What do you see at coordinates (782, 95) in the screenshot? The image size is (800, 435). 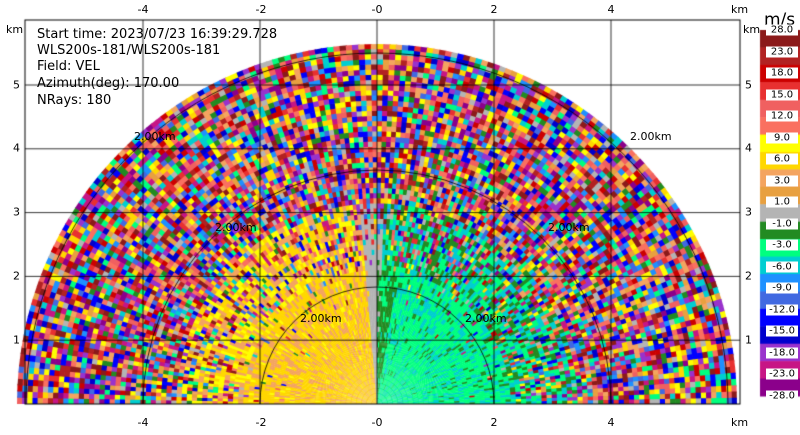 I see `colorbar-tick-label: 15.0` at bounding box center [782, 95].